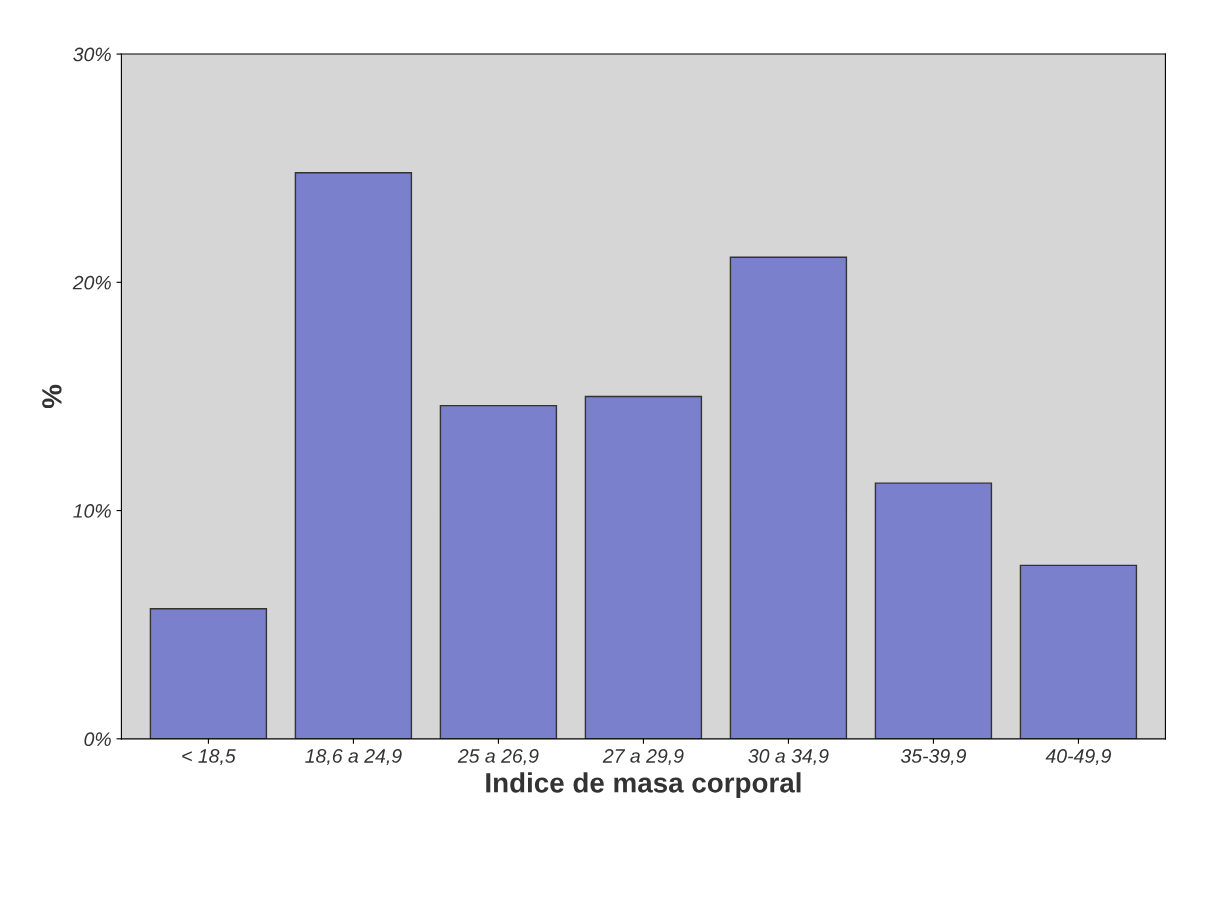 The width and height of the screenshot is (1214, 901). What do you see at coordinates (788, 757) in the screenshot?
I see `x-tick-label: 30 a 34,9` at bounding box center [788, 757].